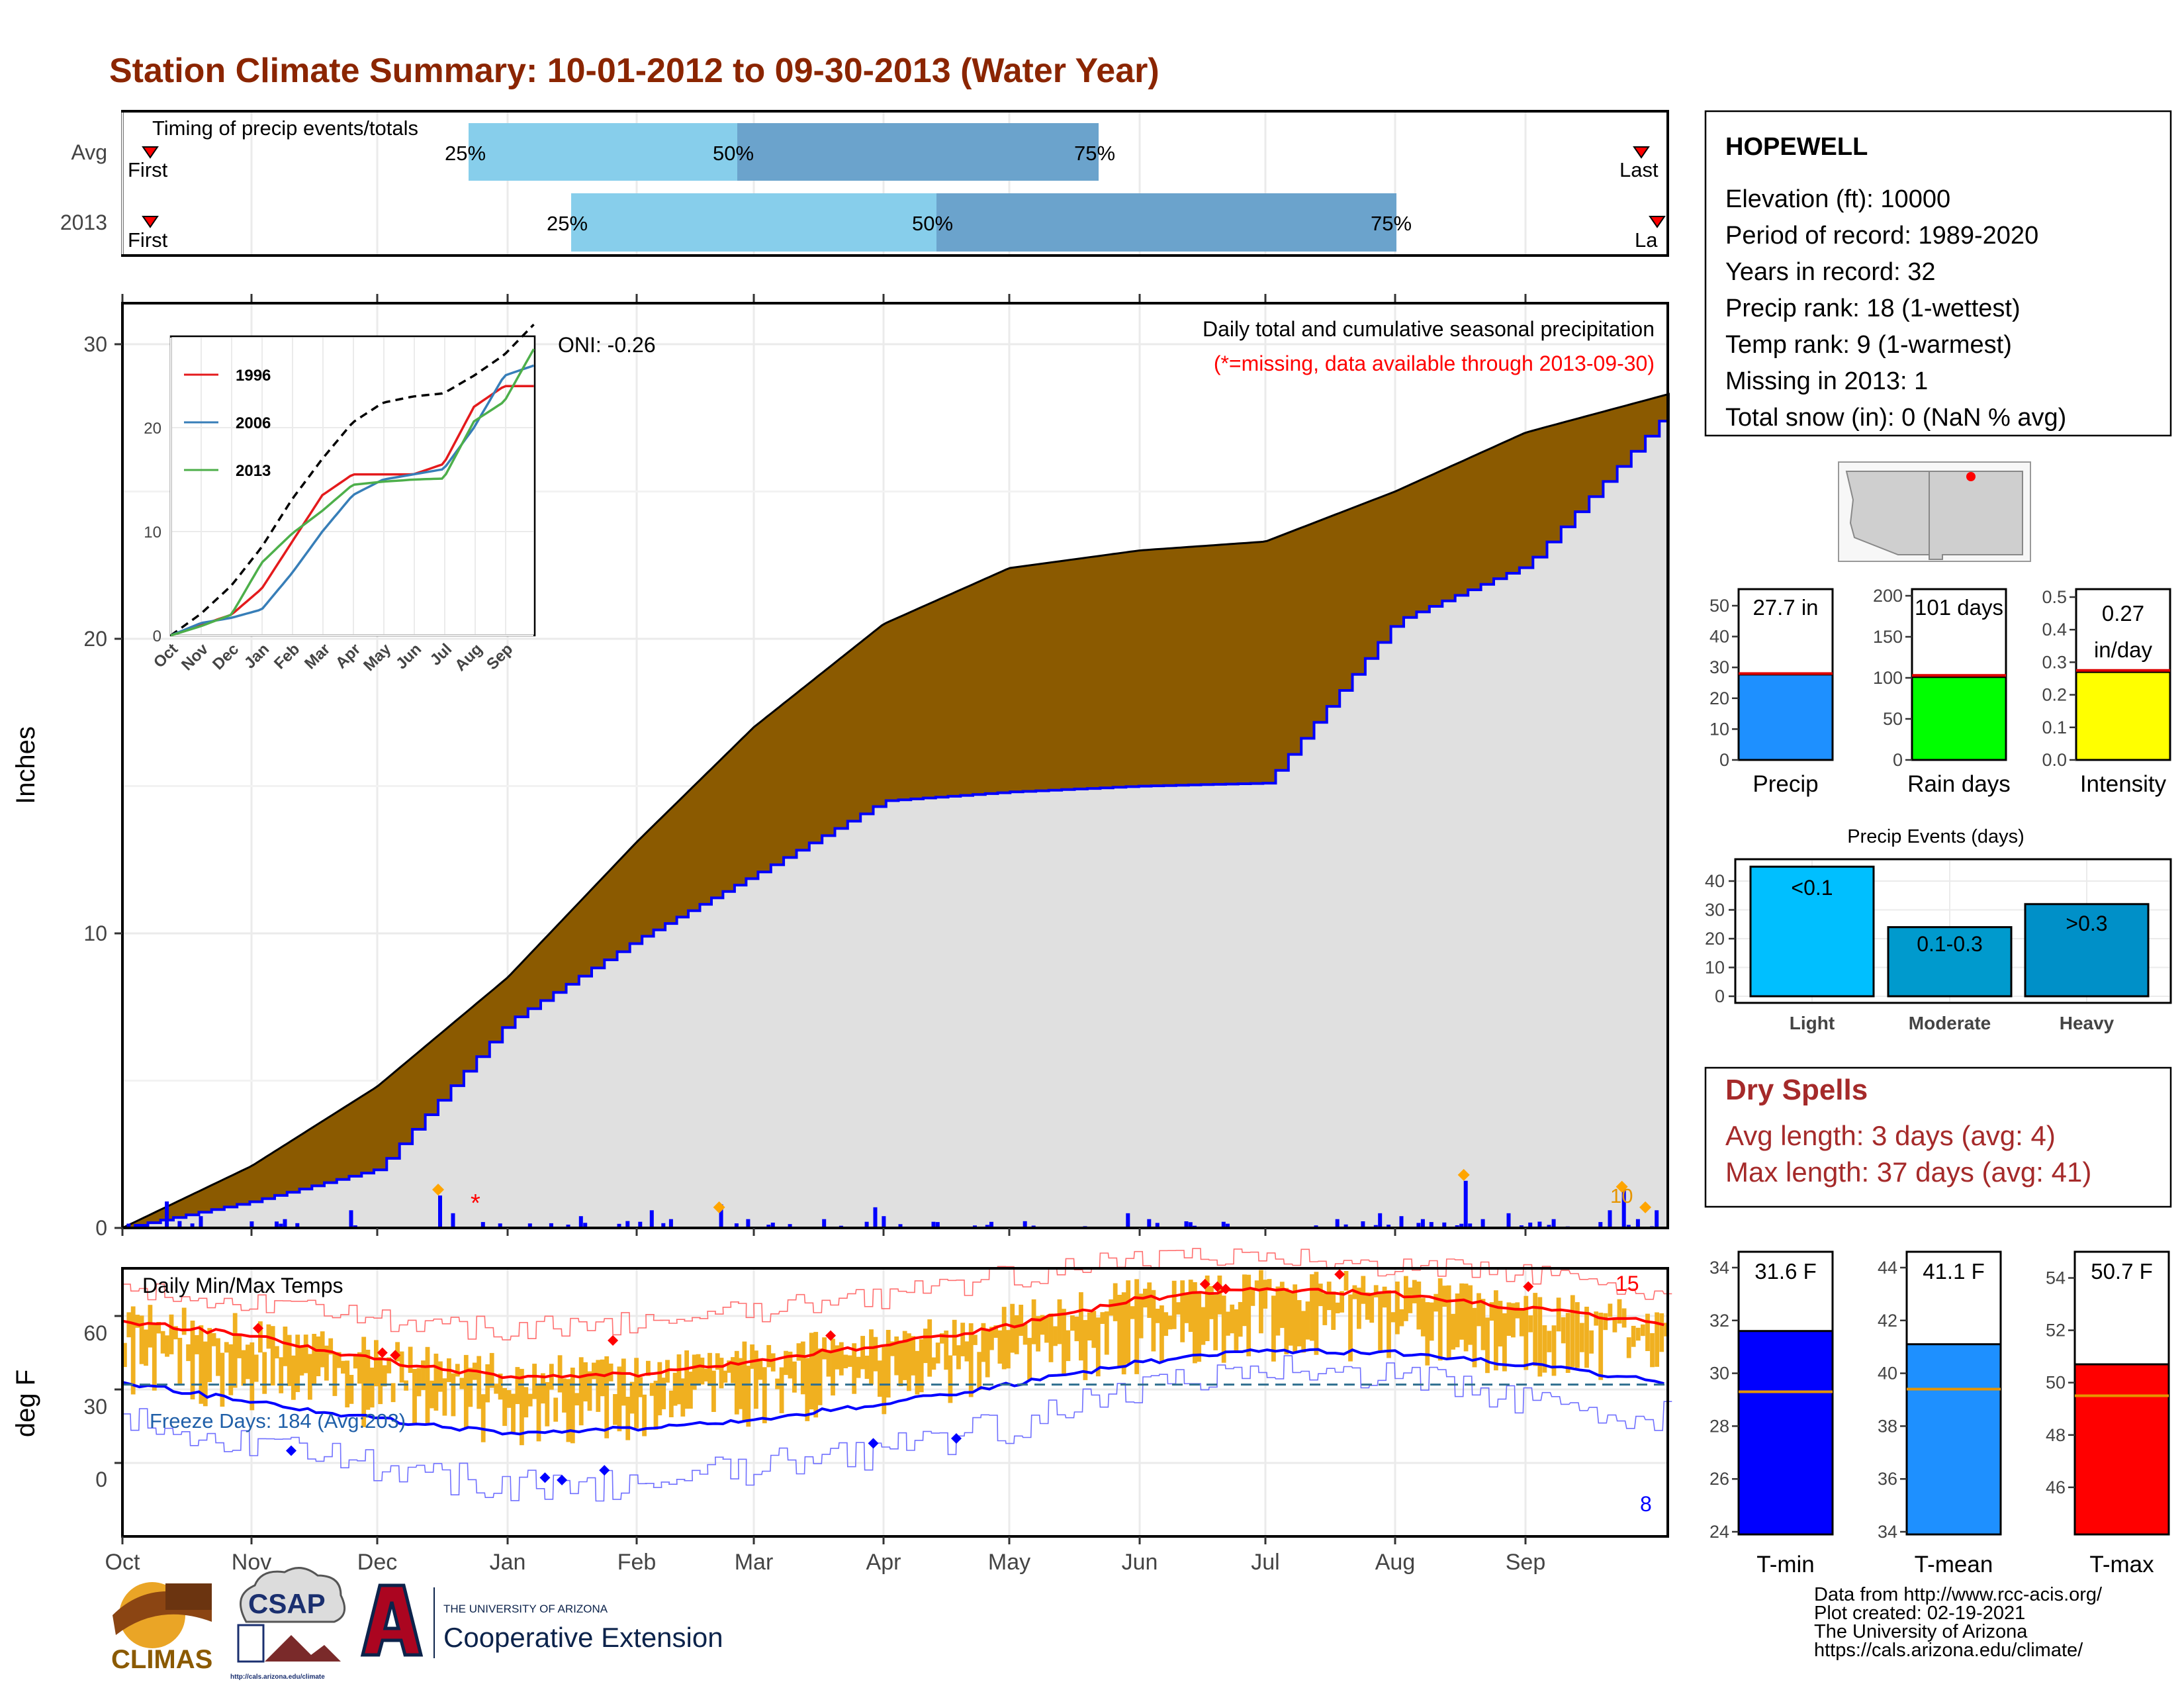 Image resolution: width=2184 pixels, height=1688 pixels. What do you see at coordinates (150, 222) in the screenshot?
I see `timing-2013-first-marker` at bounding box center [150, 222].